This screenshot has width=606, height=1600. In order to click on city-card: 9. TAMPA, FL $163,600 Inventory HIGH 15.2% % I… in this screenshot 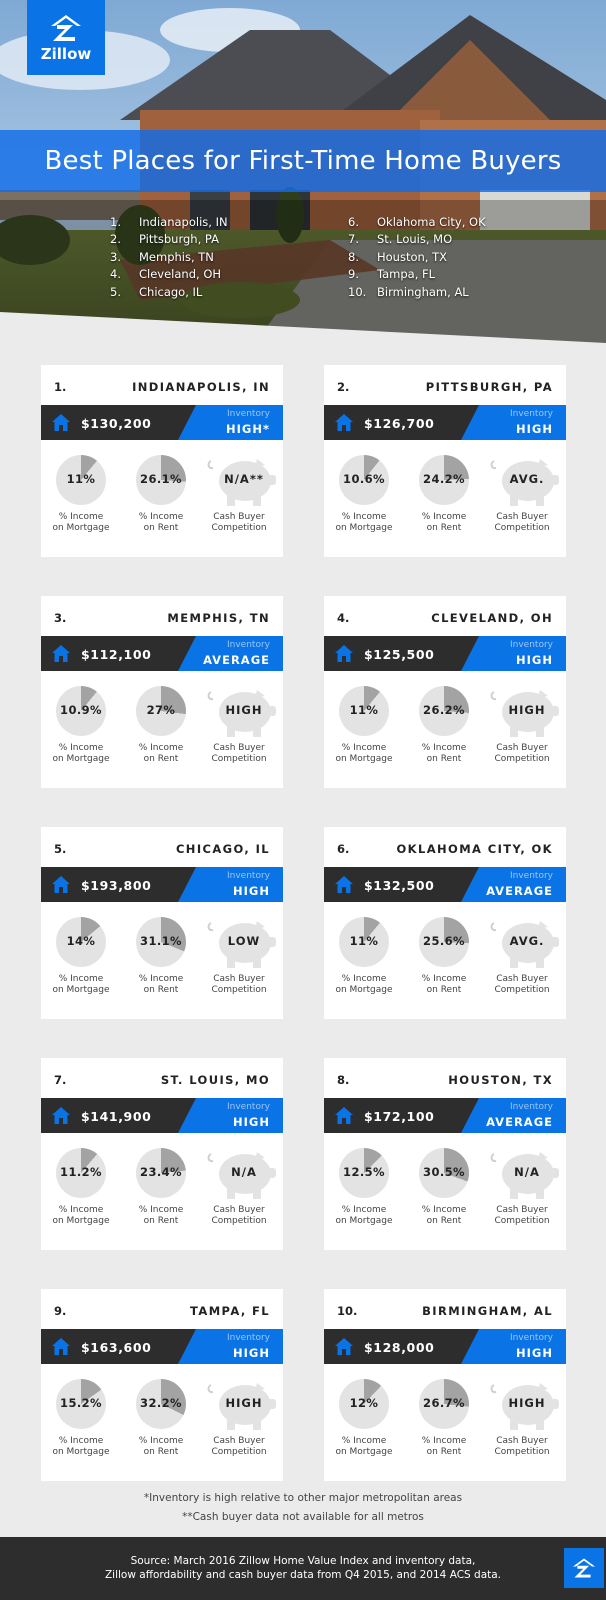, I will do `click(162, 1385)`.